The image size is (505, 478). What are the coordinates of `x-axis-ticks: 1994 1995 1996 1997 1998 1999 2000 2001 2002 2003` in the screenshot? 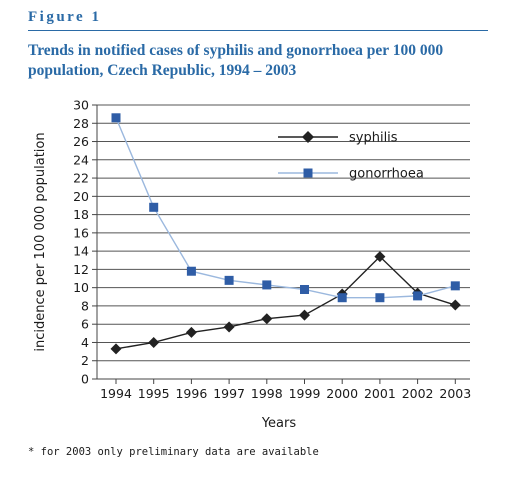 It's located at (285, 390).